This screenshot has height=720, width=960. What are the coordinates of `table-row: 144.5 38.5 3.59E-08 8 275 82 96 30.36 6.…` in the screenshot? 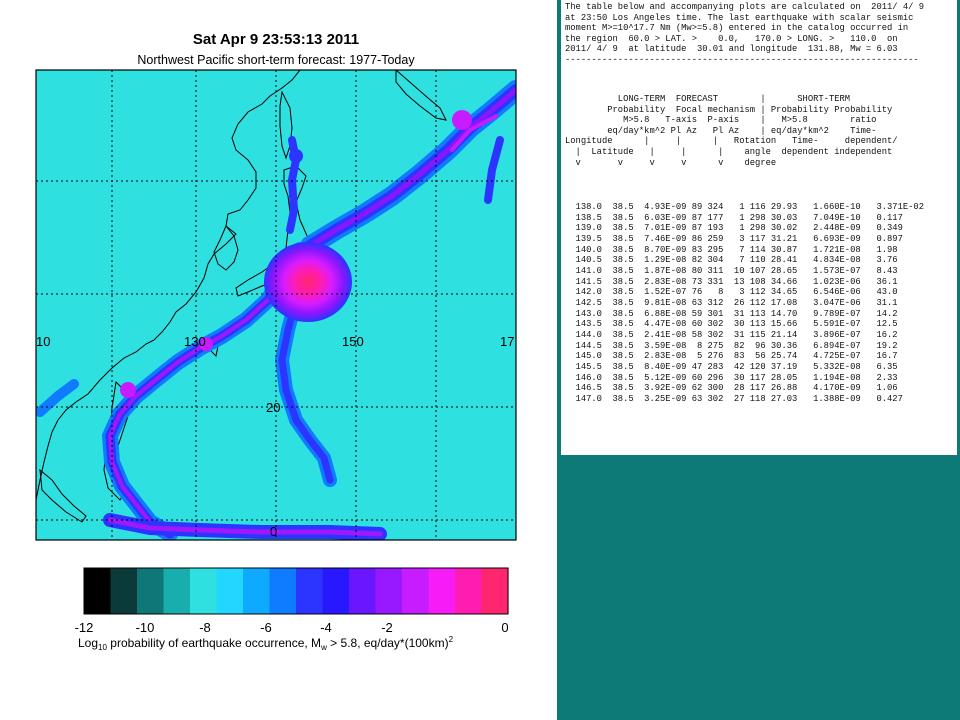 It's located at (731, 345).